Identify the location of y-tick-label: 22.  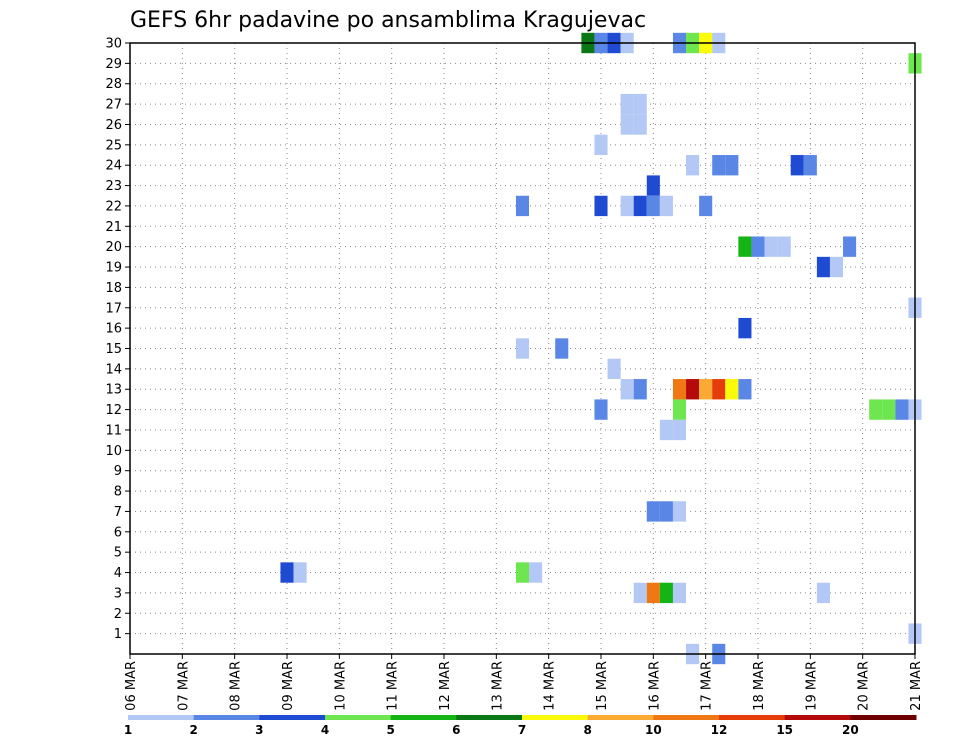
(113, 206).